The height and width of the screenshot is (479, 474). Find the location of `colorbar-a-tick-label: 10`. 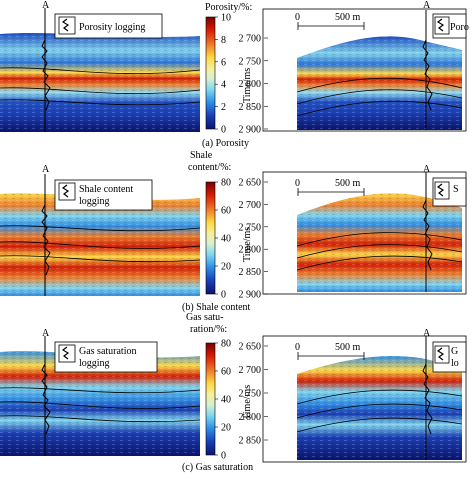

colorbar-a-tick-label: 10 is located at coordinates (226, 18).